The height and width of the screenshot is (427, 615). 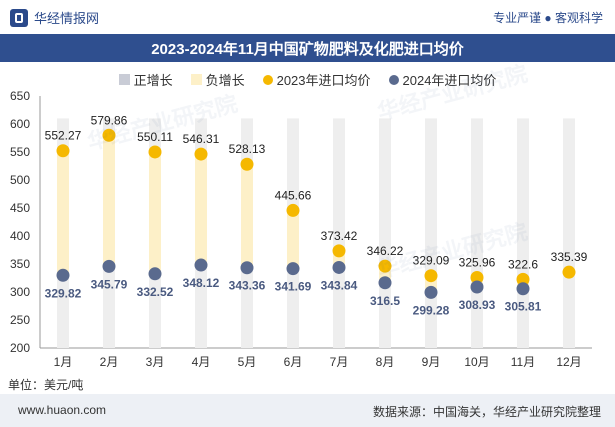 I want to click on data-label-2023: 335.39, so click(x=569, y=257).